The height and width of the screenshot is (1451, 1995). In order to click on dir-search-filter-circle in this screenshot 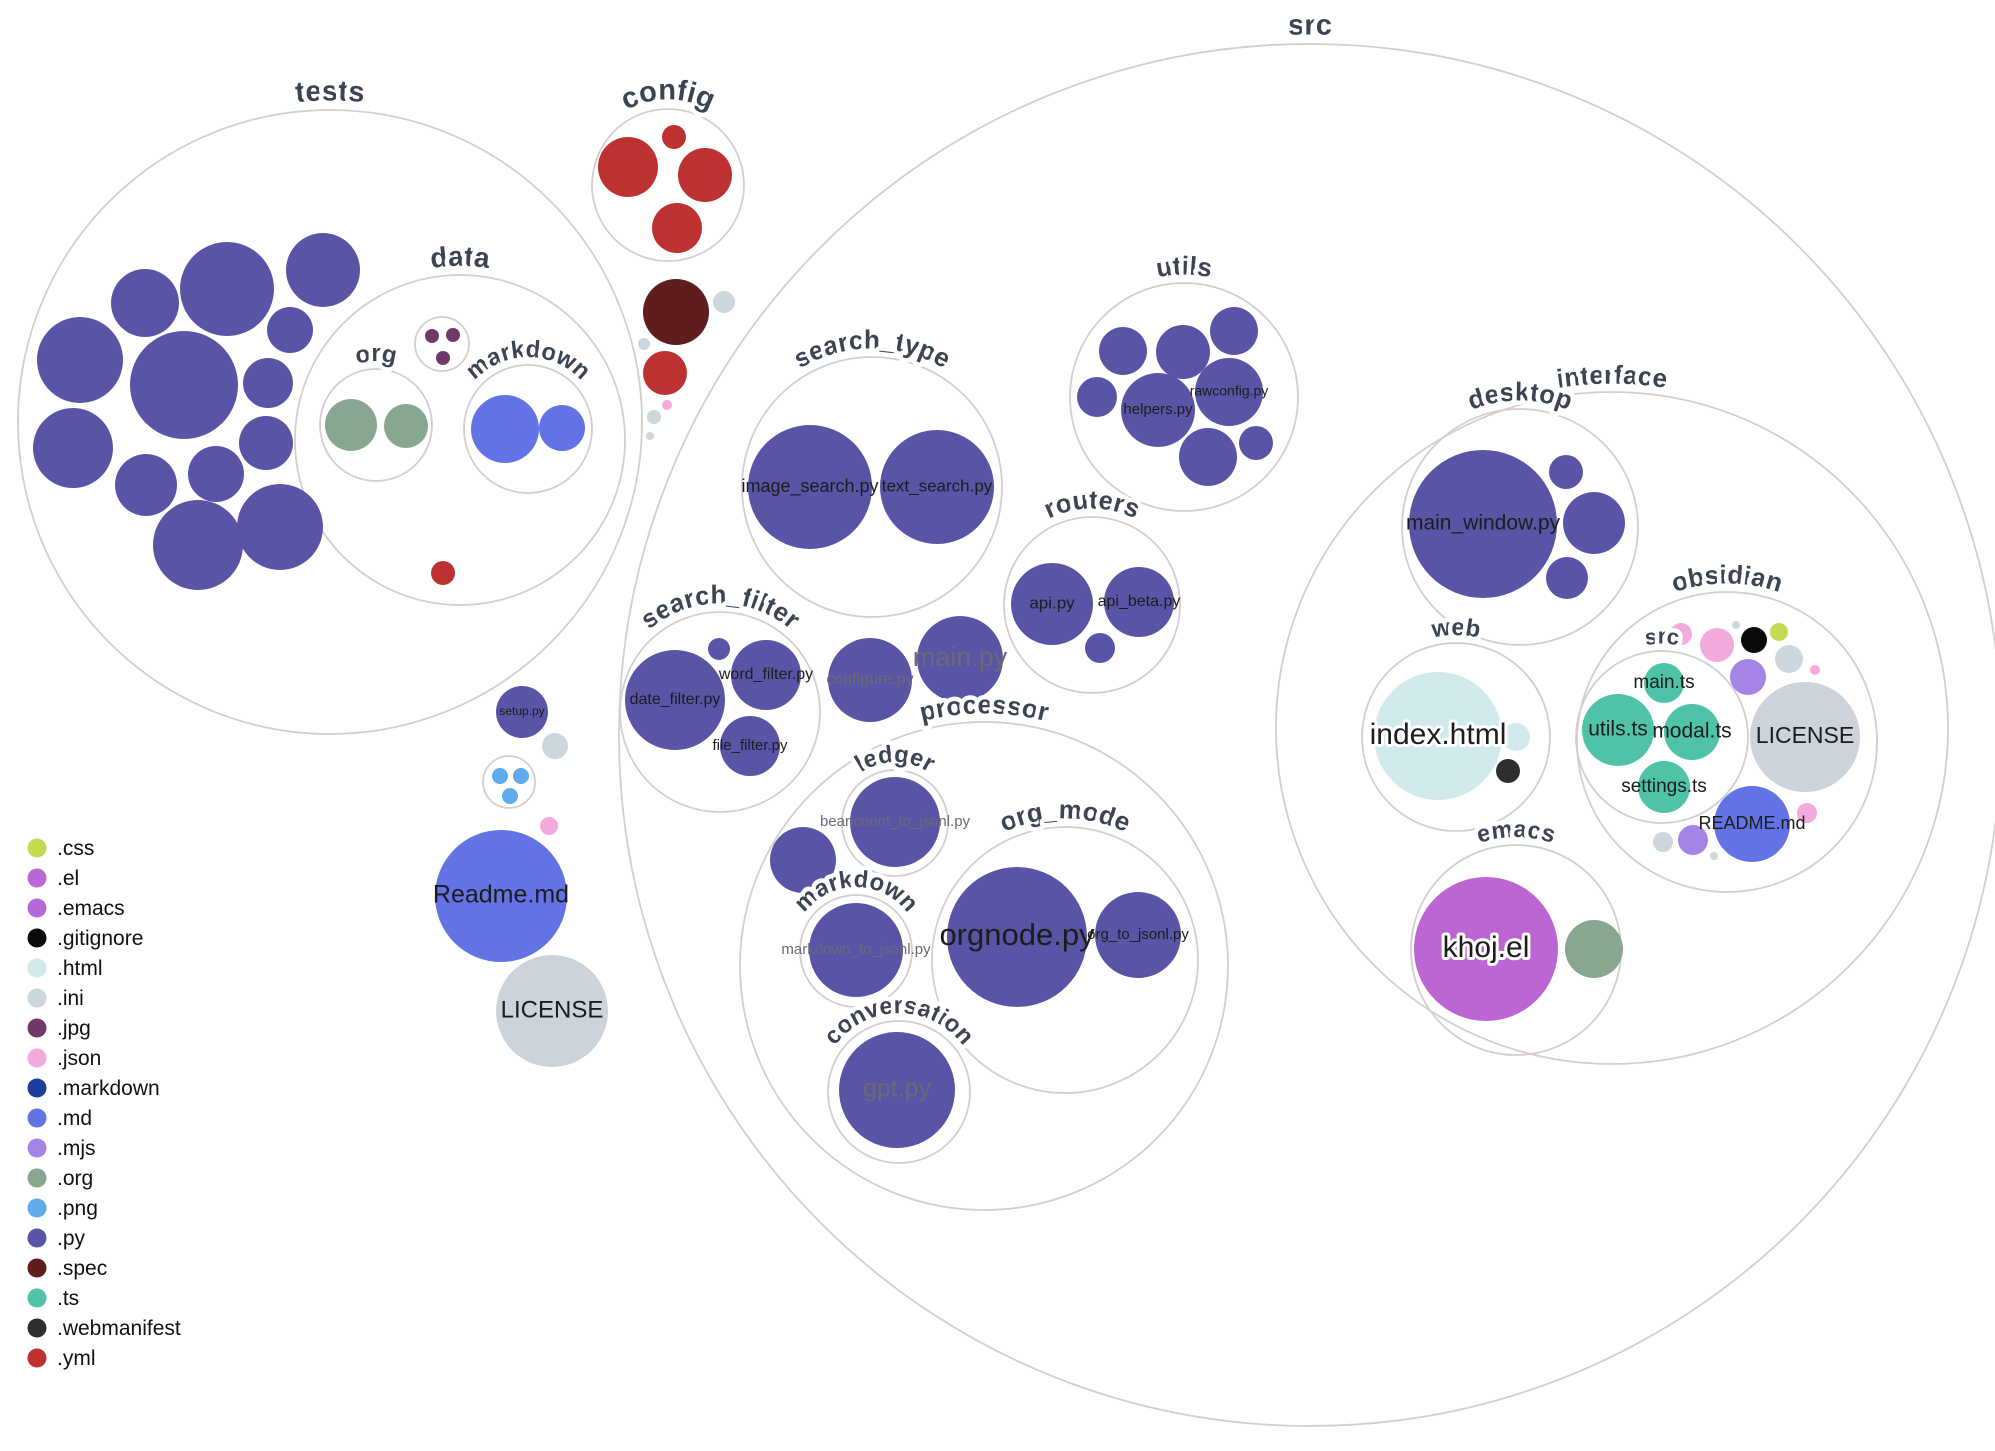, I will do `click(720, 712)`.